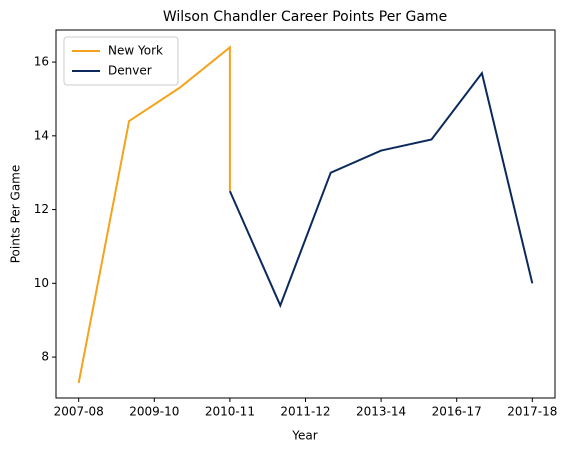 This screenshot has width=569, height=453. What do you see at coordinates (305, 17) in the screenshot?
I see `chart-title: Wilson Chandler Career Points Per Game` at bounding box center [305, 17].